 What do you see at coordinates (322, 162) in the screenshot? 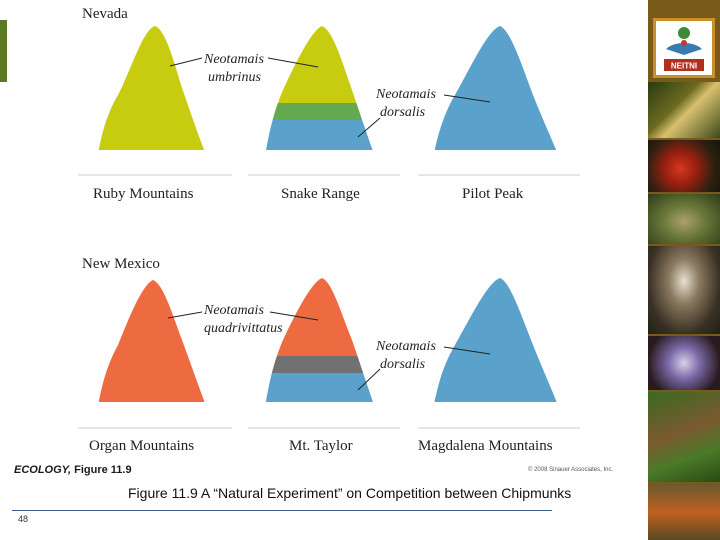
I see `base-snake` at bounding box center [322, 162].